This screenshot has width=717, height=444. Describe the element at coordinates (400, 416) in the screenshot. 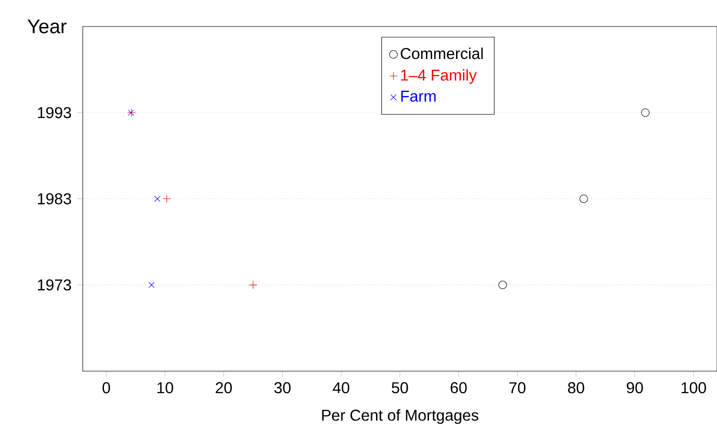

I see `x-axis-title: Per Cent of Mortgages` at that location.